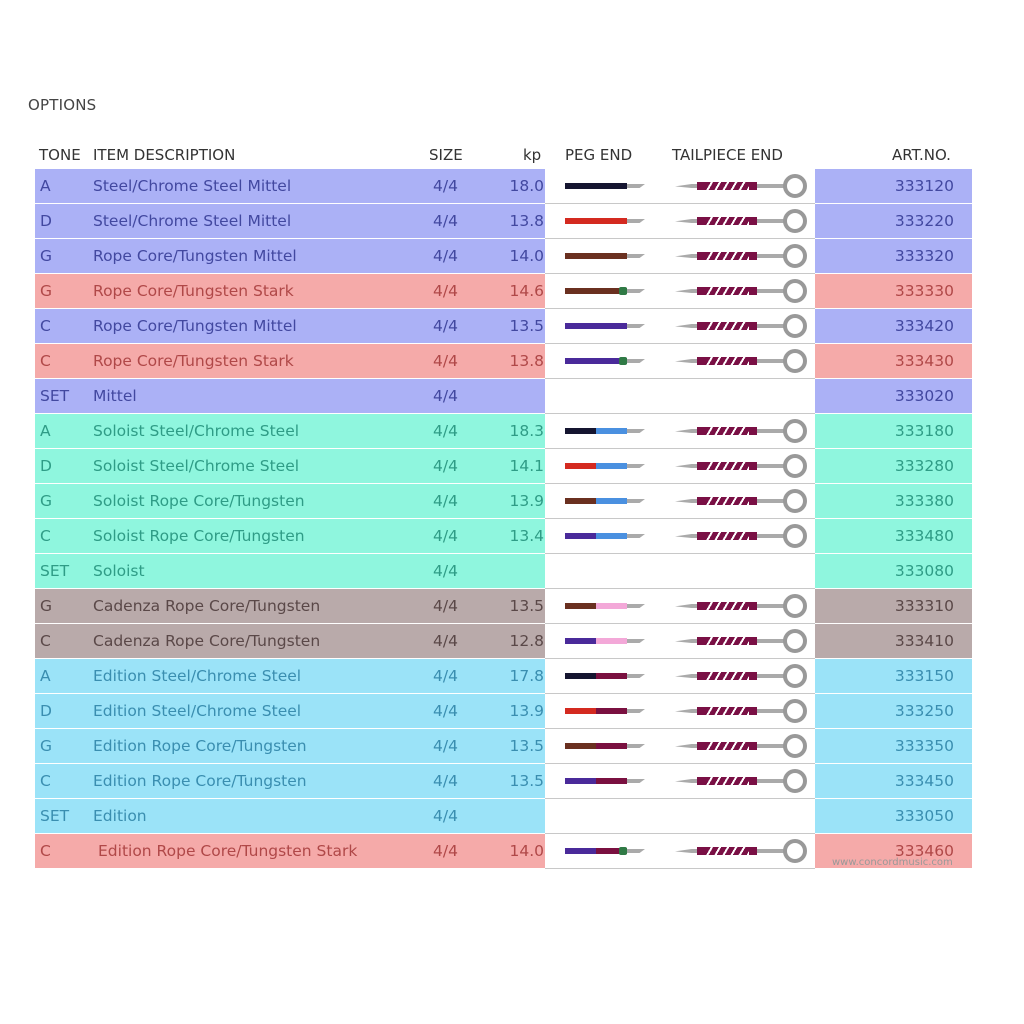 This screenshot has width=1024, height=1024. I want to click on kp-value: 17.8, so click(526, 676).